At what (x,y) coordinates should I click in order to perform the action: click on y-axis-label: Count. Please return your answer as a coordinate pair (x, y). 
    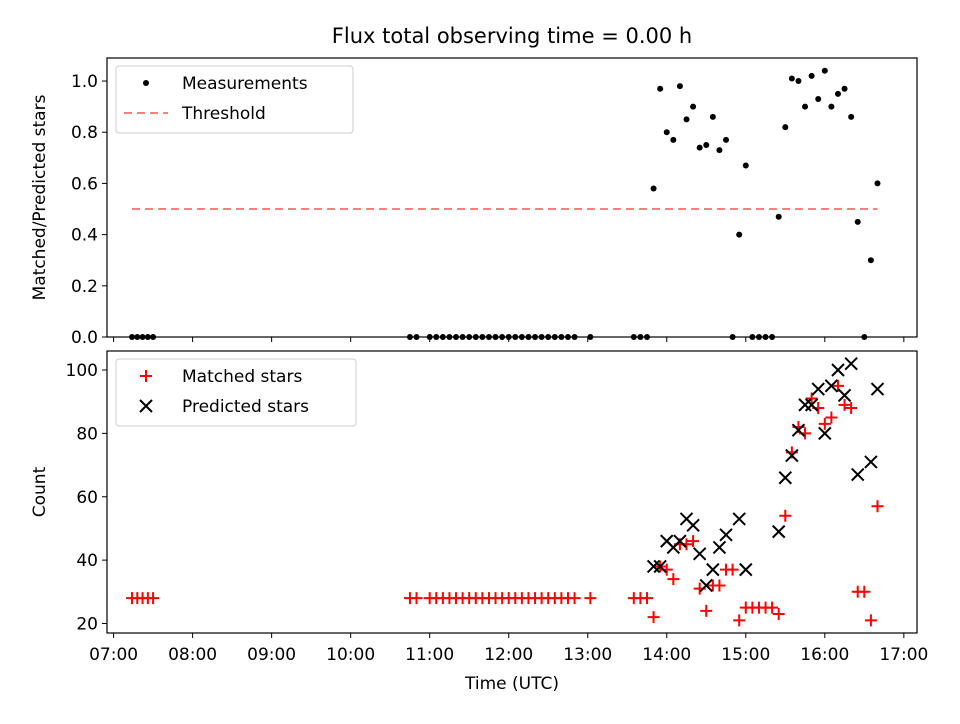
    Looking at the image, I should click on (40, 491).